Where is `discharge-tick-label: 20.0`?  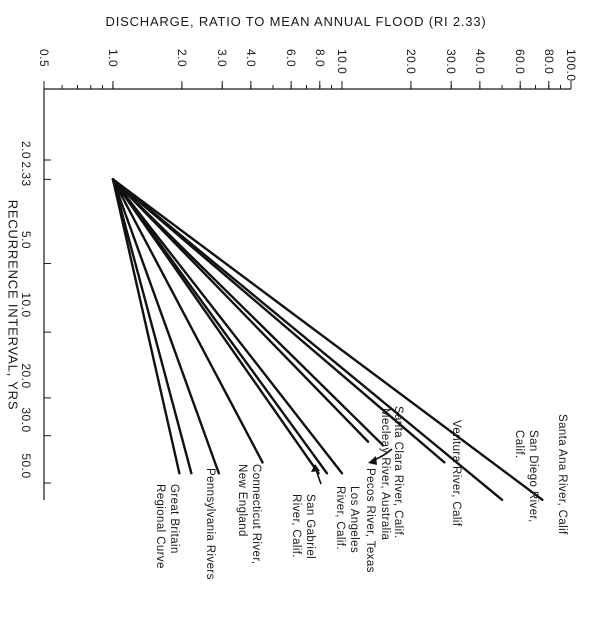 discharge-tick-label: 20.0 is located at coordinates (411, 61).